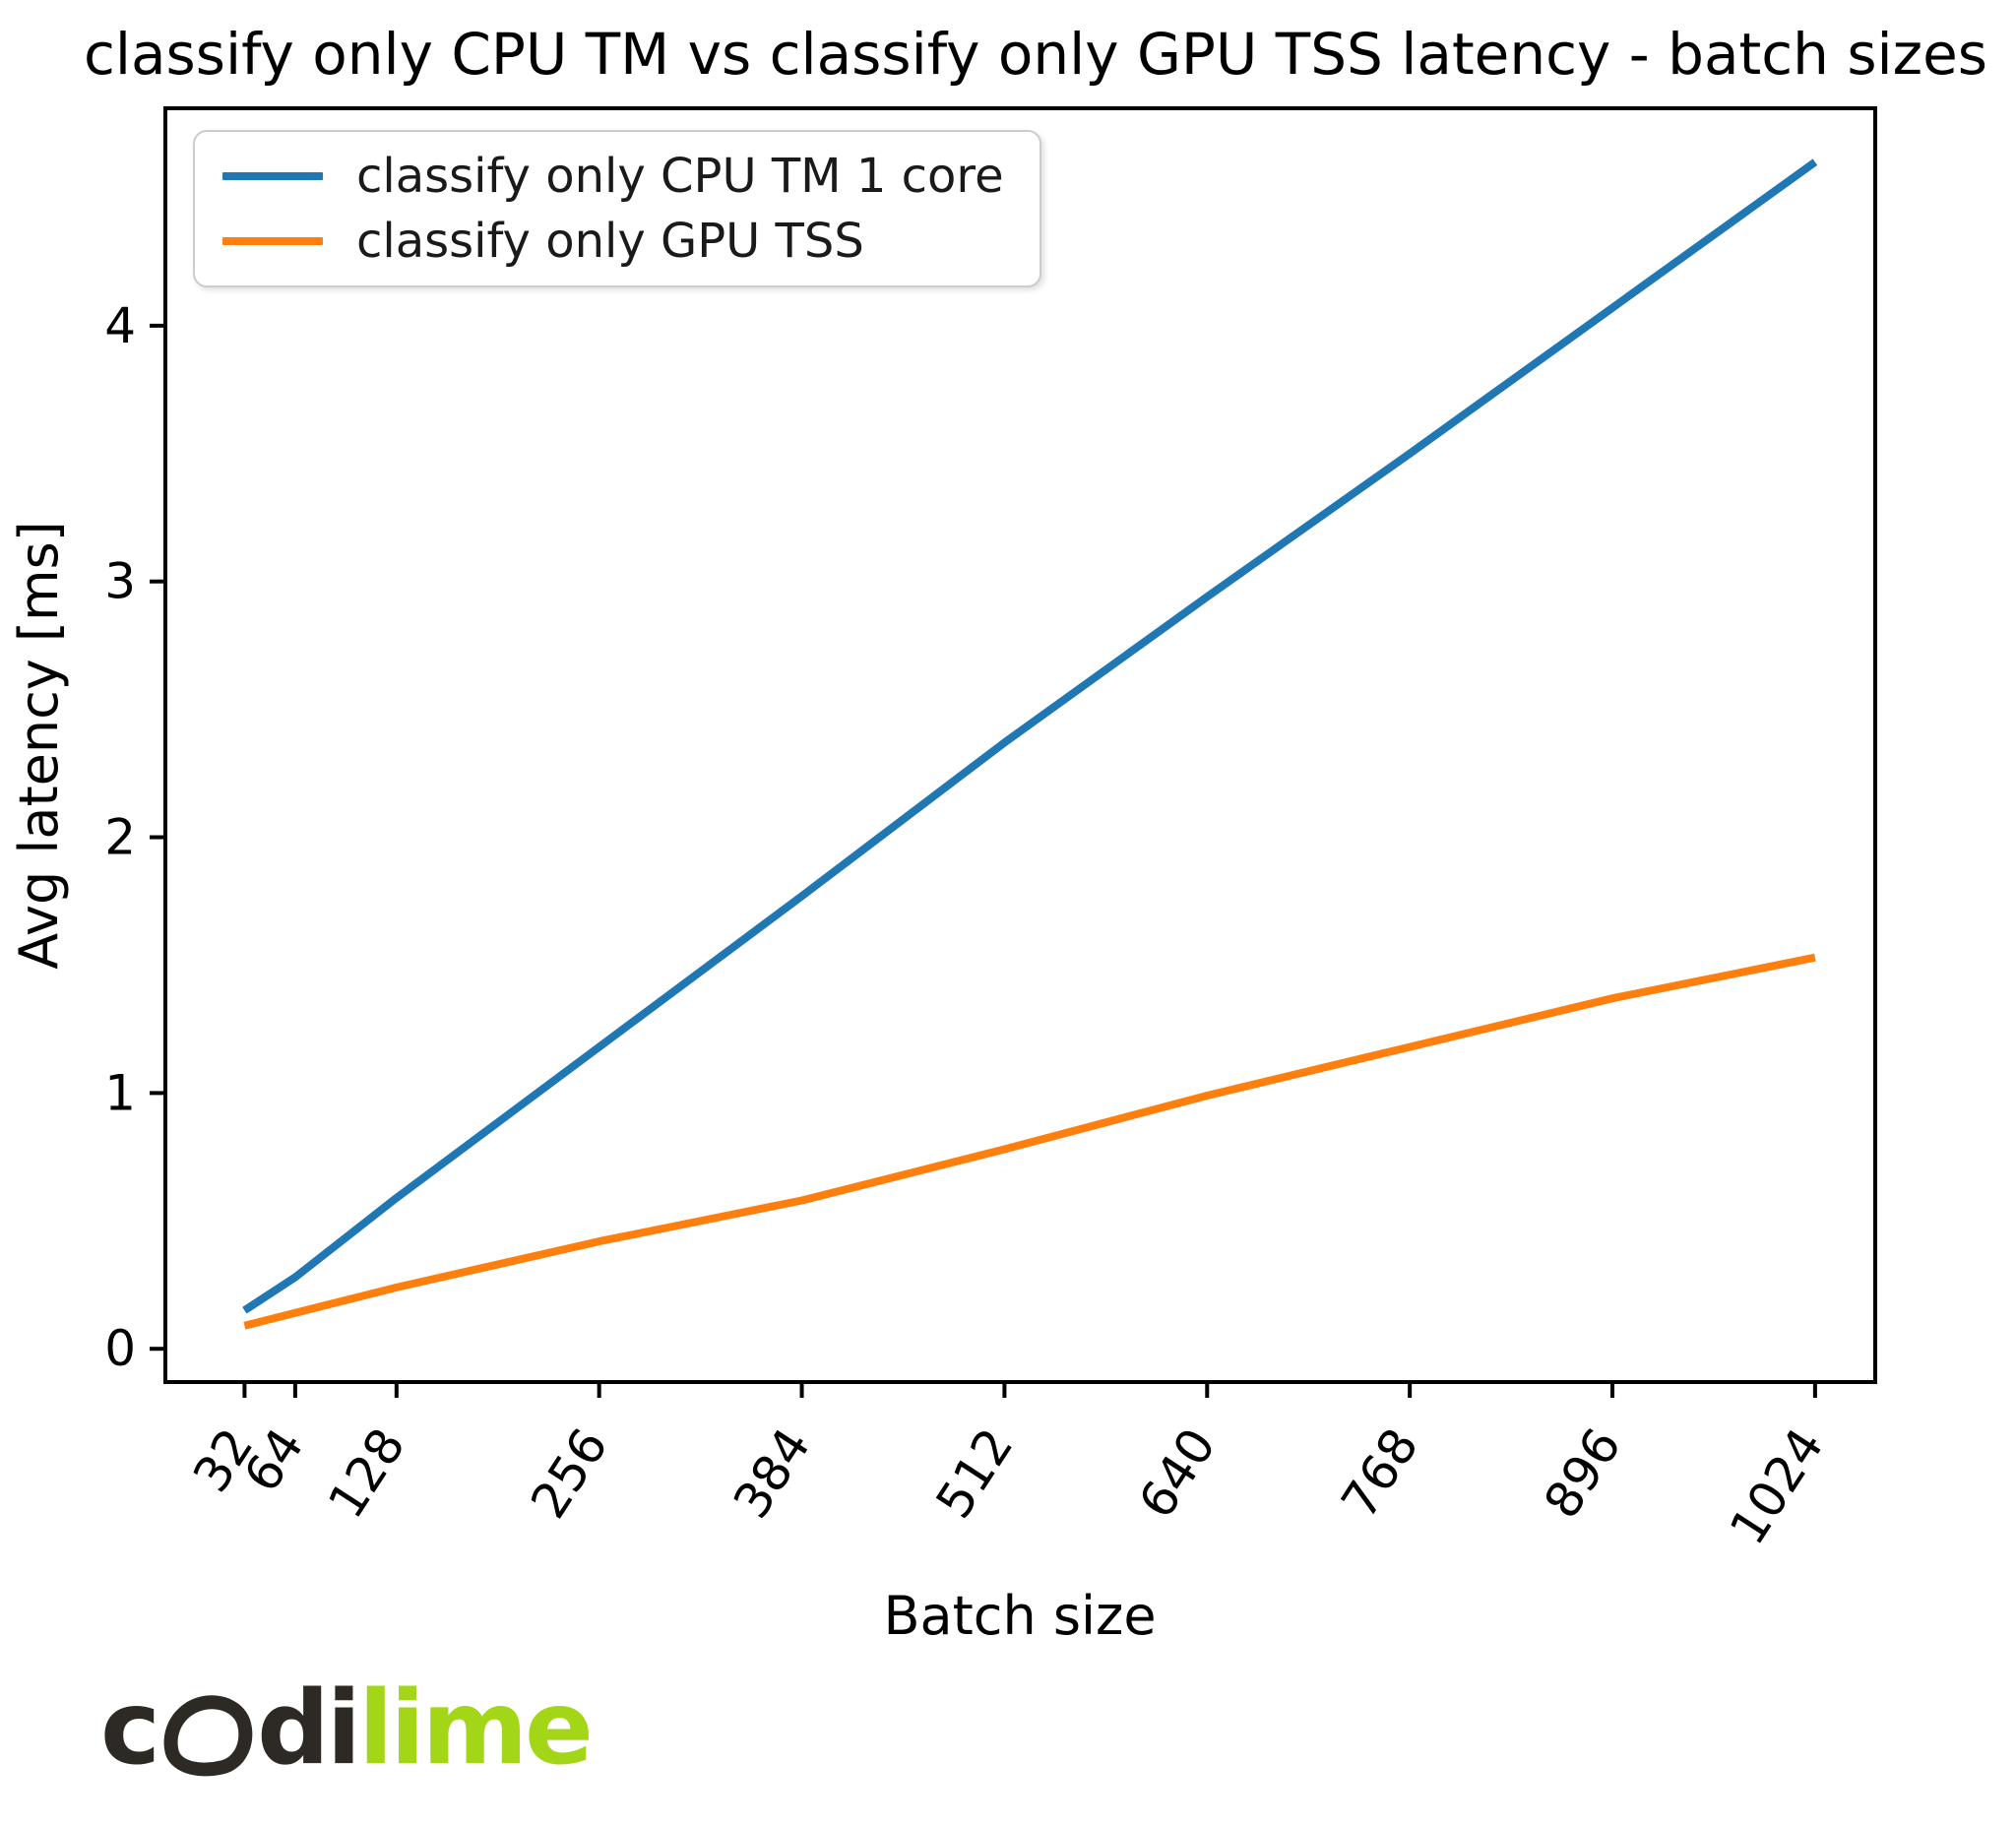 The height and width of the screenshot is (1826, 2016). Describe the element at coordinates (274, 1460) in the screenshot. I see `x-tick-label: 64` at that location.